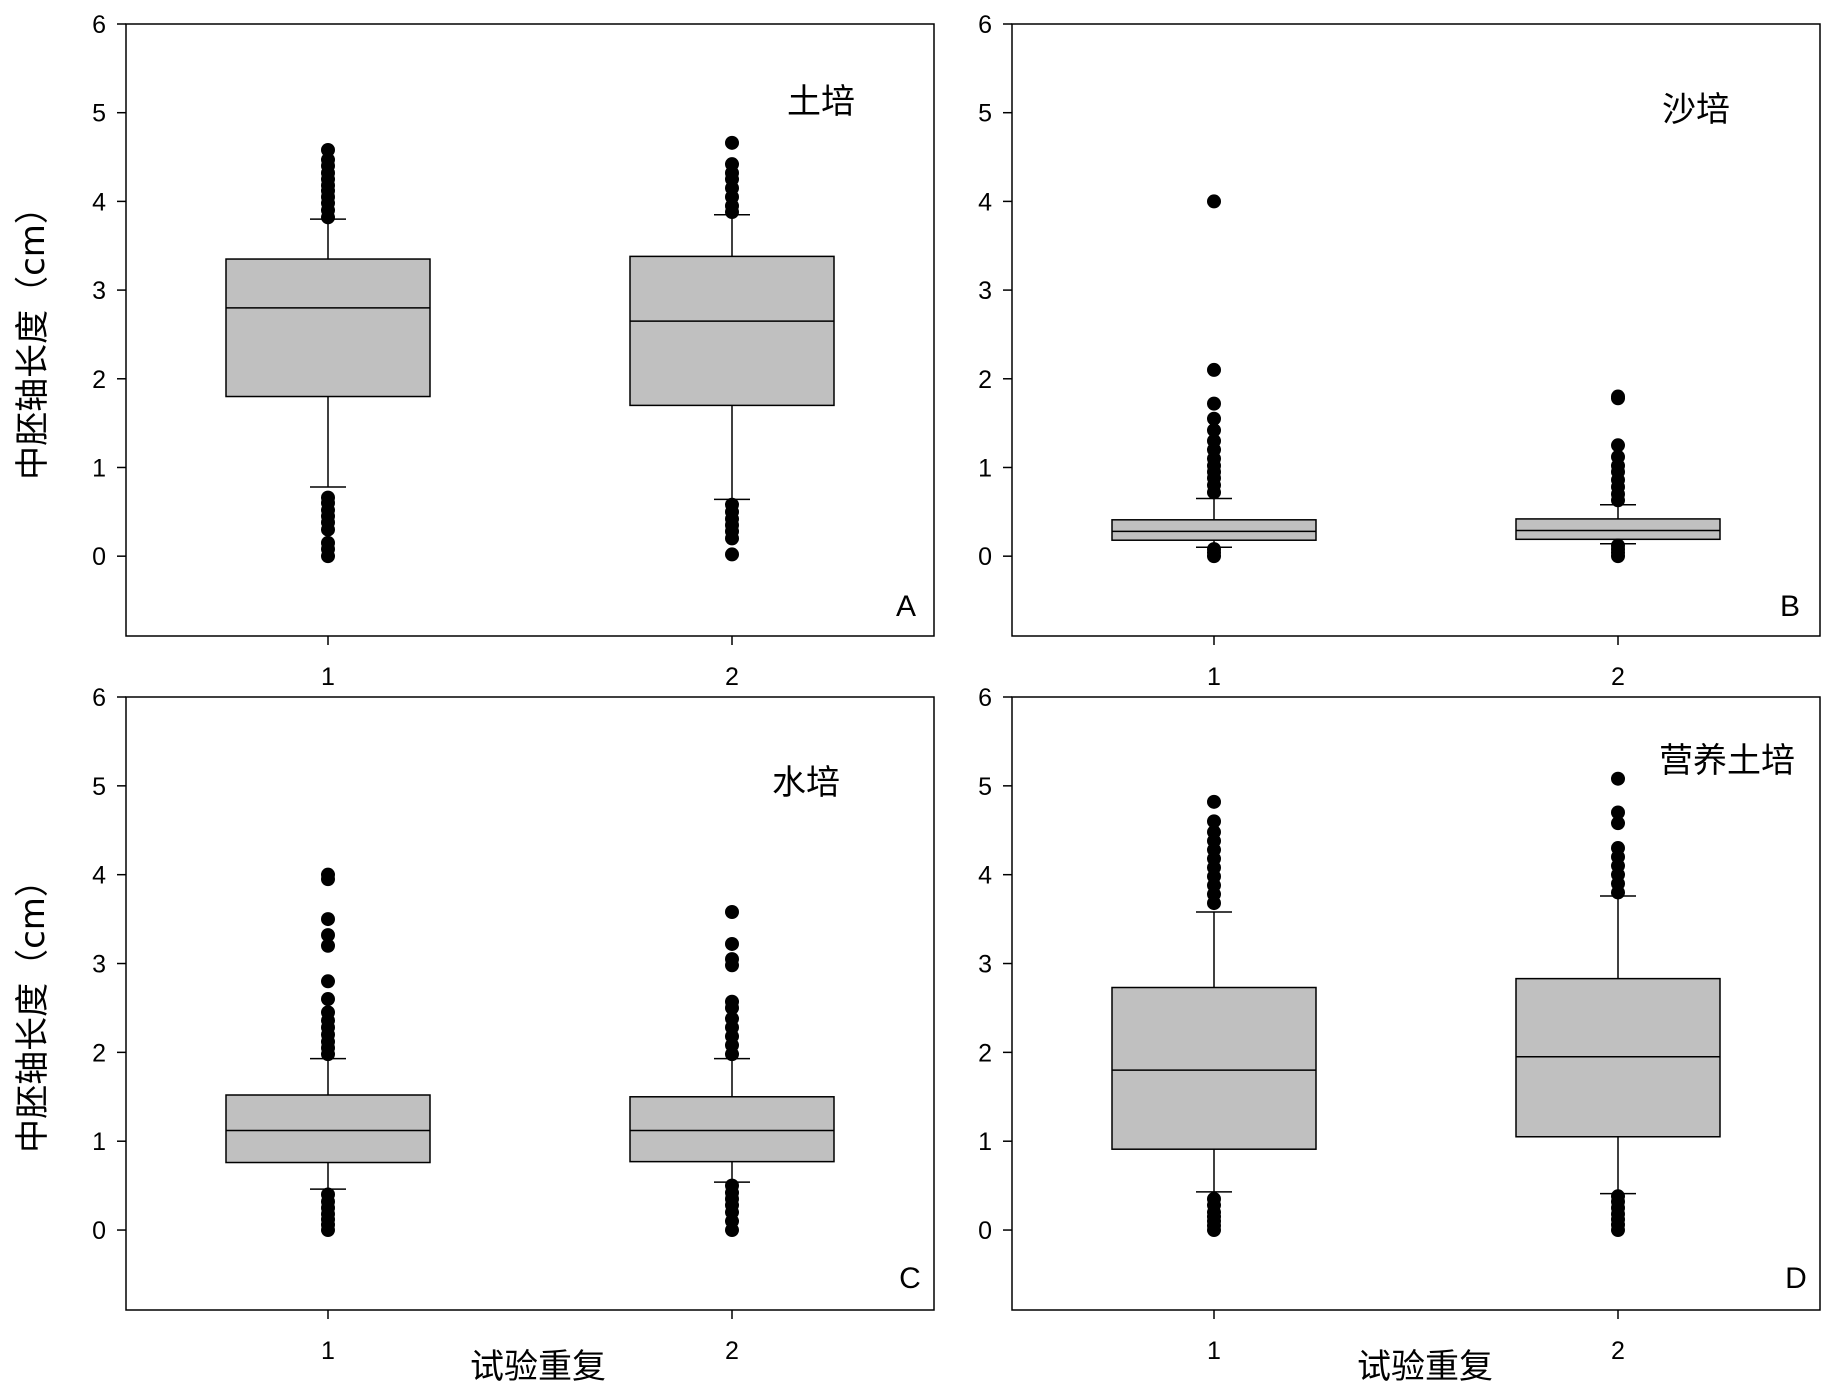 The height and width of the screenshot is (1393, 1831). What do you see at coordinates (806, 783) in the screenshot?
I see `panel-c-title: 水培` at bounding box center [806, 783].